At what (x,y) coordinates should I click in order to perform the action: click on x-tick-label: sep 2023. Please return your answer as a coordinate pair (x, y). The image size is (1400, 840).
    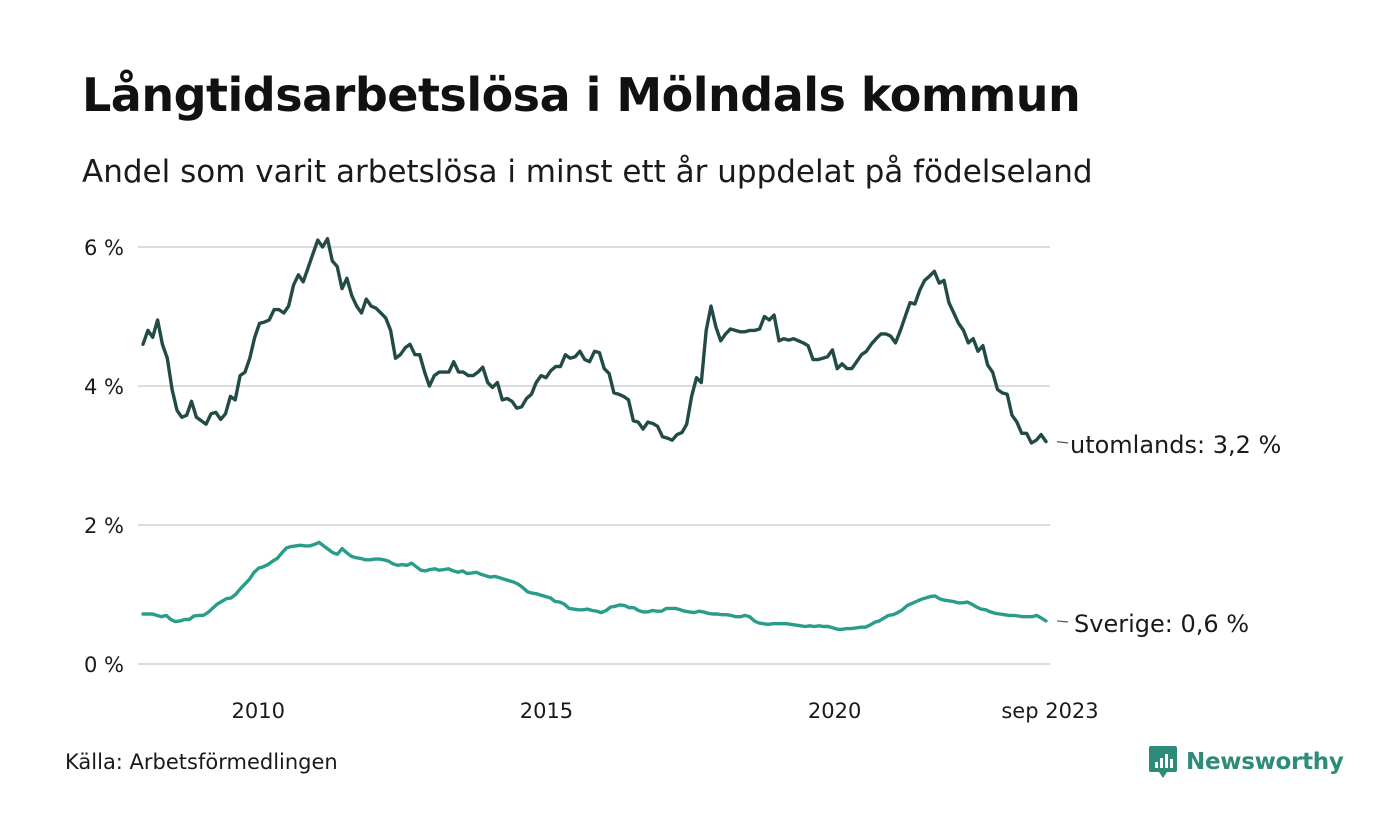
    Looking at the image, I should click on (1049, 711).